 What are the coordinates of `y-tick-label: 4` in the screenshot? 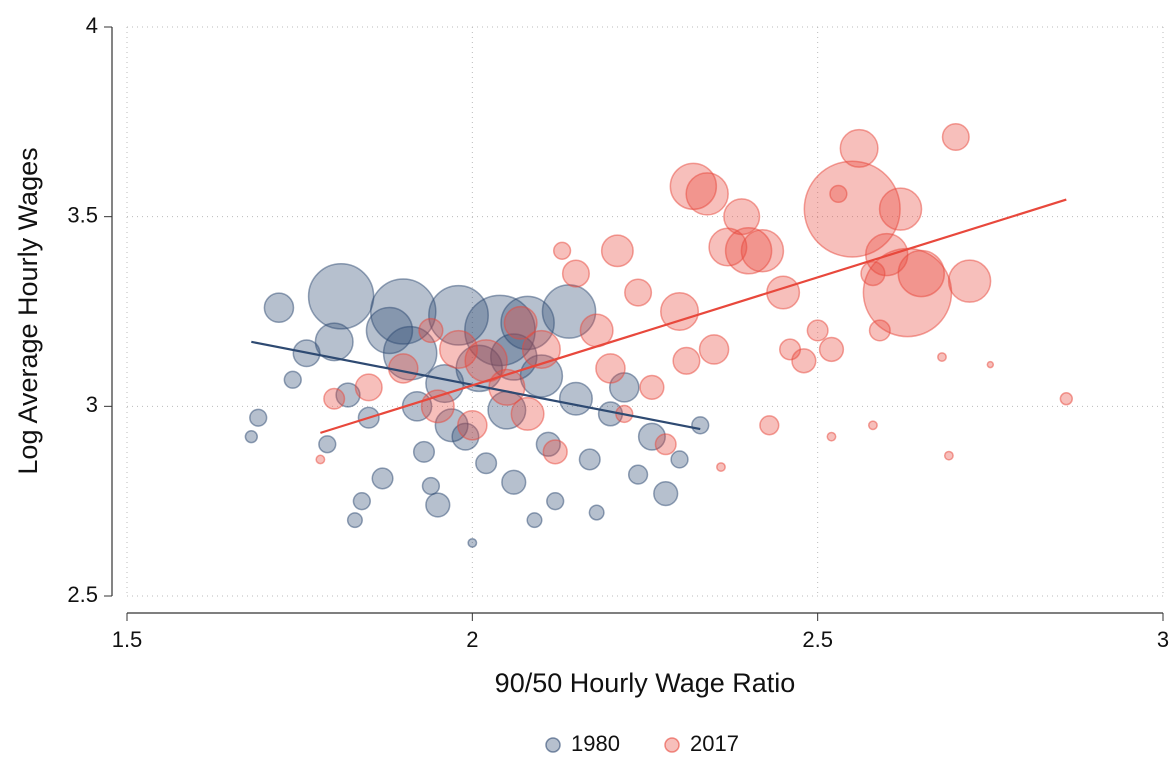 It's located at (92, 25).